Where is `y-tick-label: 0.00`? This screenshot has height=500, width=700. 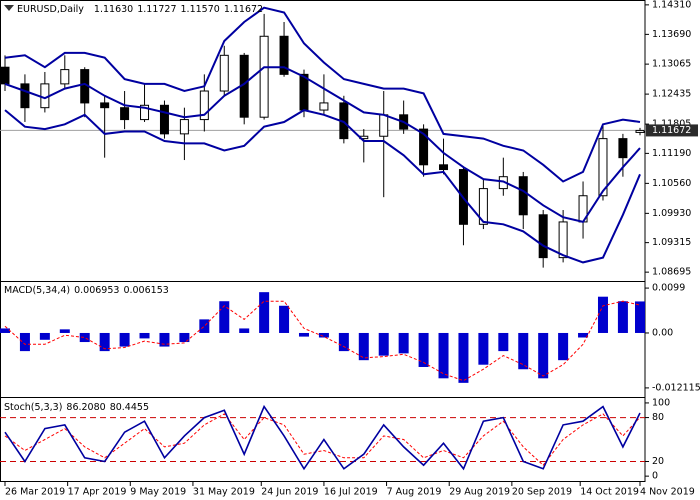 y-tick-label: 0.00 is located at coordinates (662, 332).